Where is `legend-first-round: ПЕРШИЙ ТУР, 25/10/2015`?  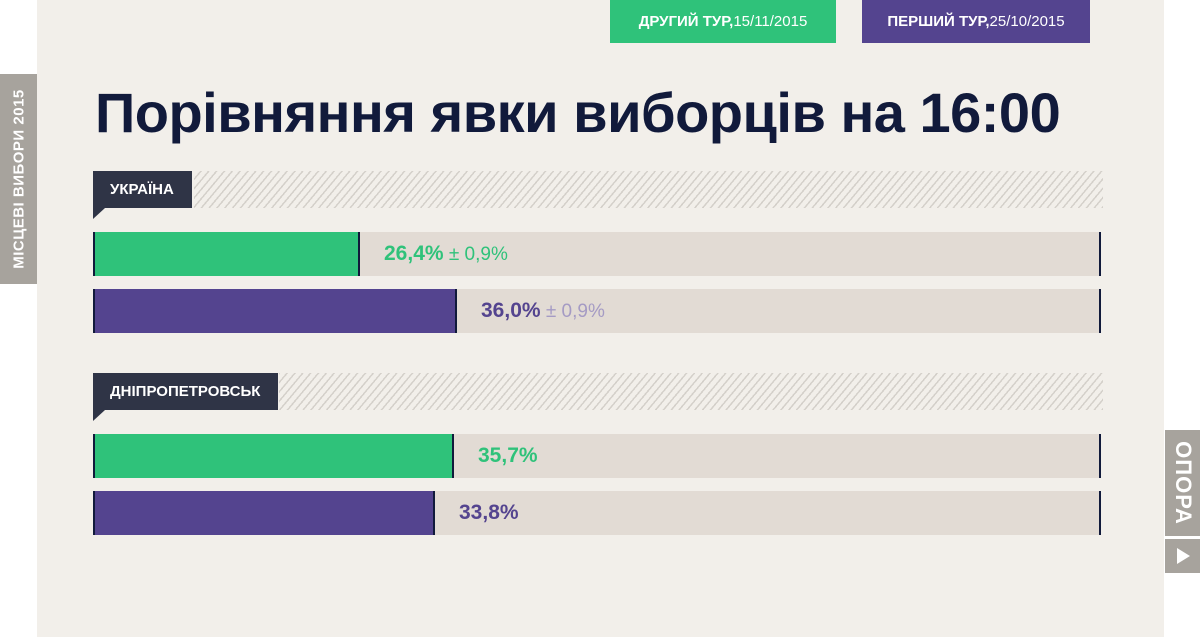
legend-first-round: ПЕРШИЙ ТУР, 25/10/2015 is located at coordinates (976, 21).